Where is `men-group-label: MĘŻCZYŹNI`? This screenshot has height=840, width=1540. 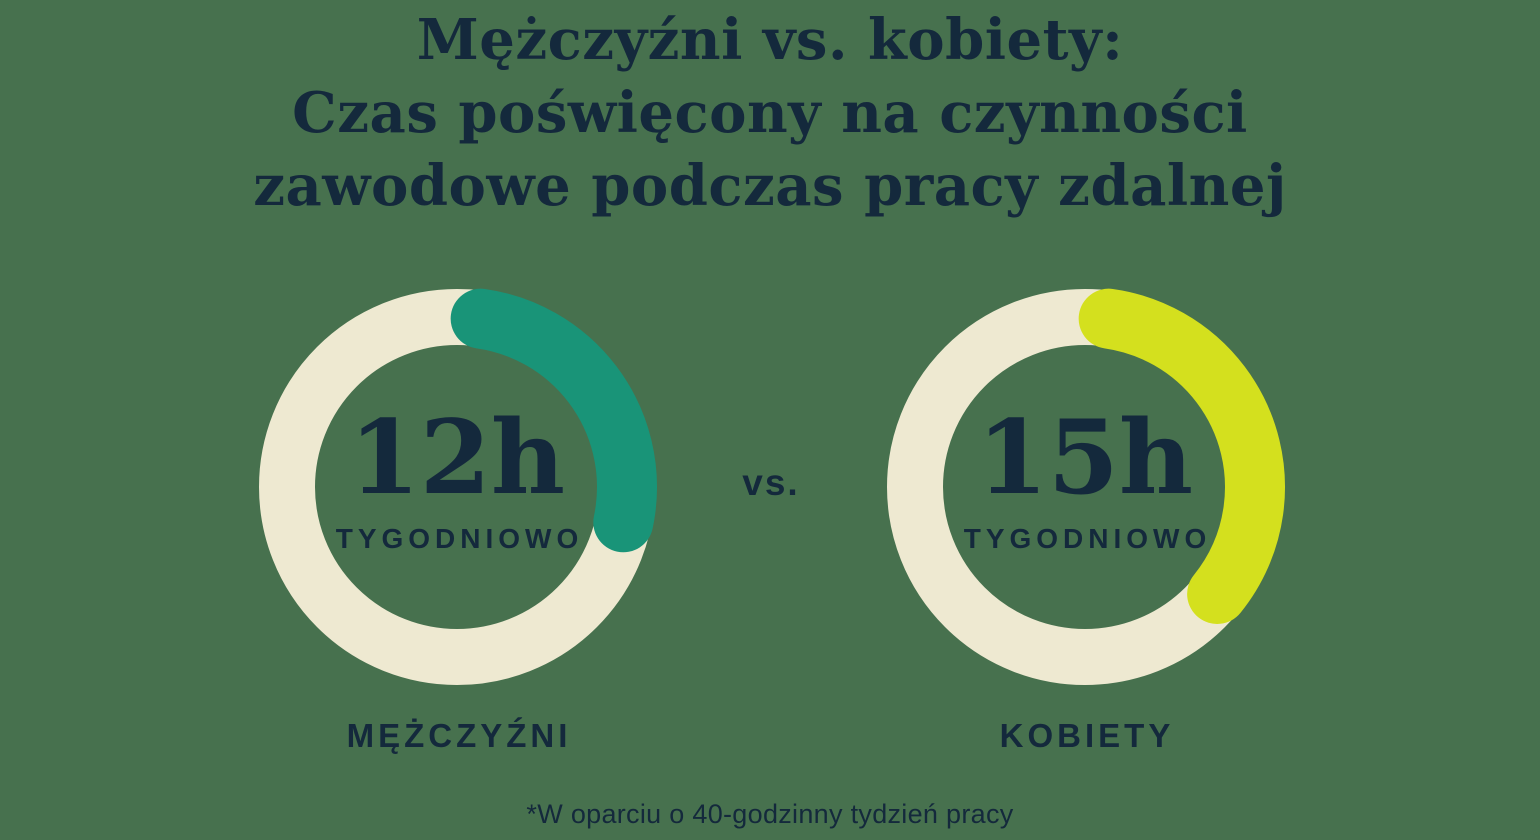 men-group-label: MĘŻCZYŹNI is located at coordinates (459, 735).